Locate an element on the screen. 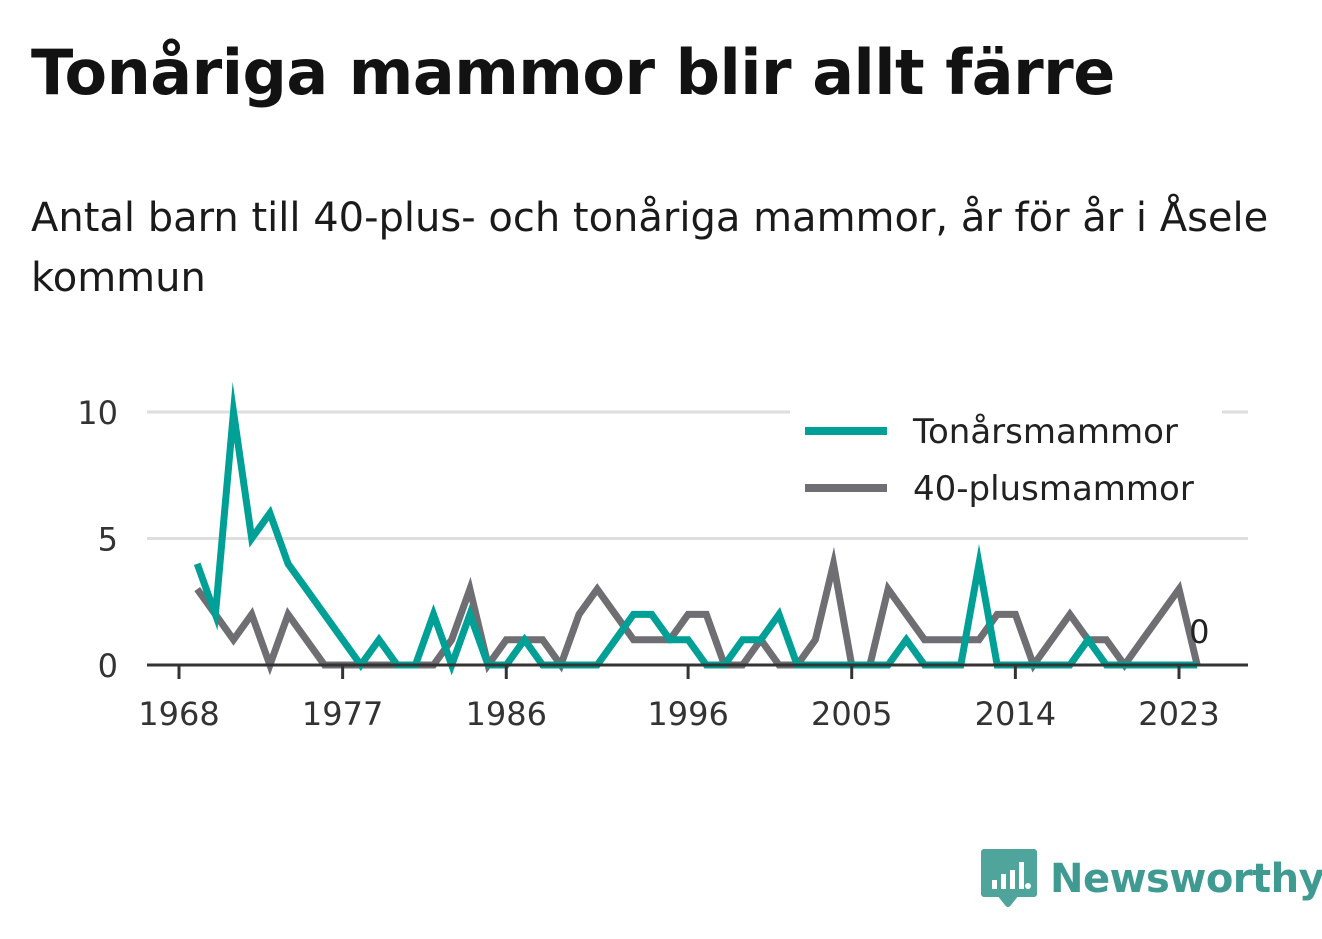 The image size is (1322, 939). y-axis-tick-labels: 0 5 10 is located at coordinates (97, 539).